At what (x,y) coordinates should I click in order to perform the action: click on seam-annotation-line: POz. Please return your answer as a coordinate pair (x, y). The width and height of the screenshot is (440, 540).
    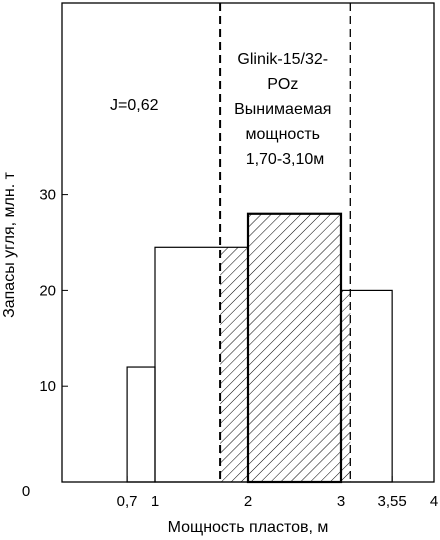
    Looking at the image, I should click on (282, 84).